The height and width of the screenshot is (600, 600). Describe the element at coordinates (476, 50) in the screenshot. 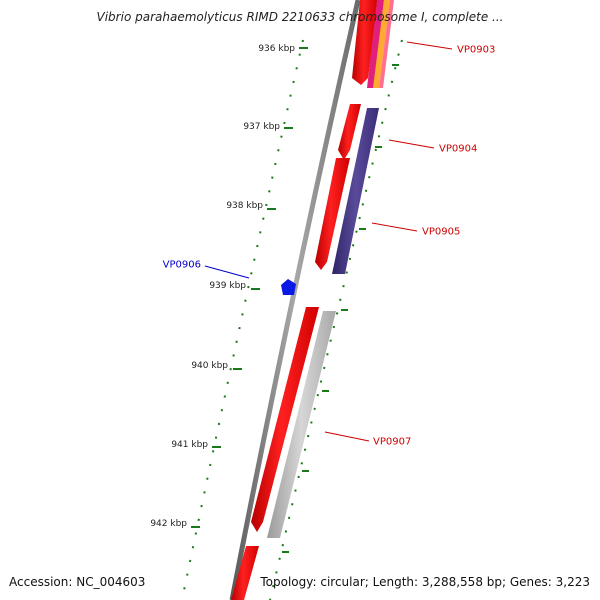

I see `gene-label-text: VP0903` at that location.